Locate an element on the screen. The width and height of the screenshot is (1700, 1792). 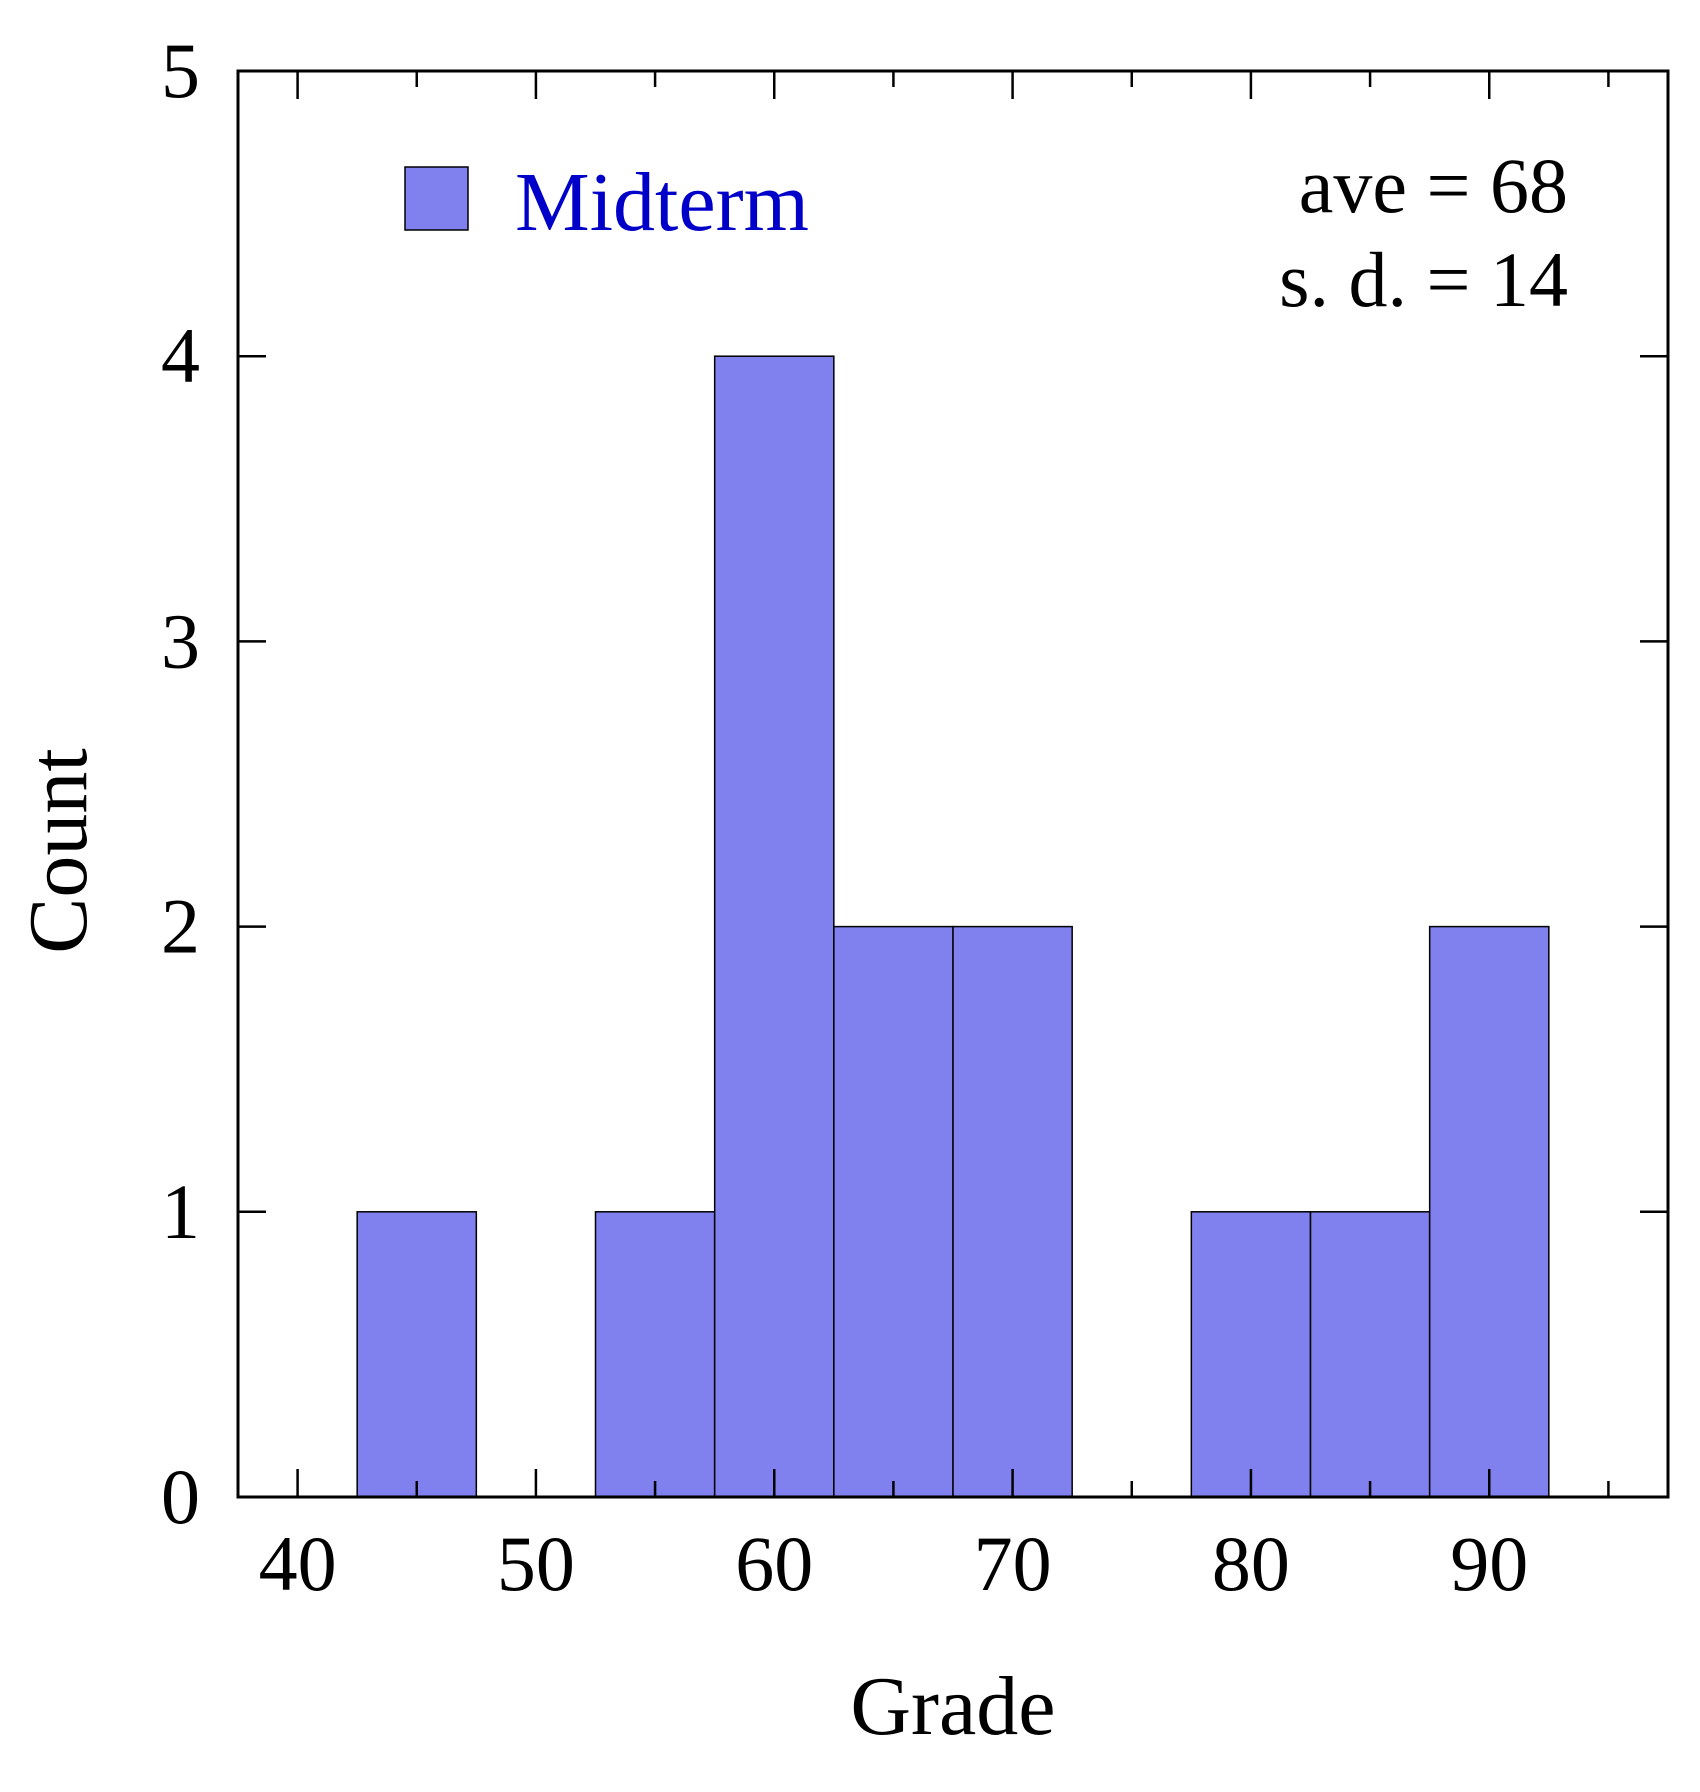
legend-label-midterm: Midterm is located at coordinates (662, 202).